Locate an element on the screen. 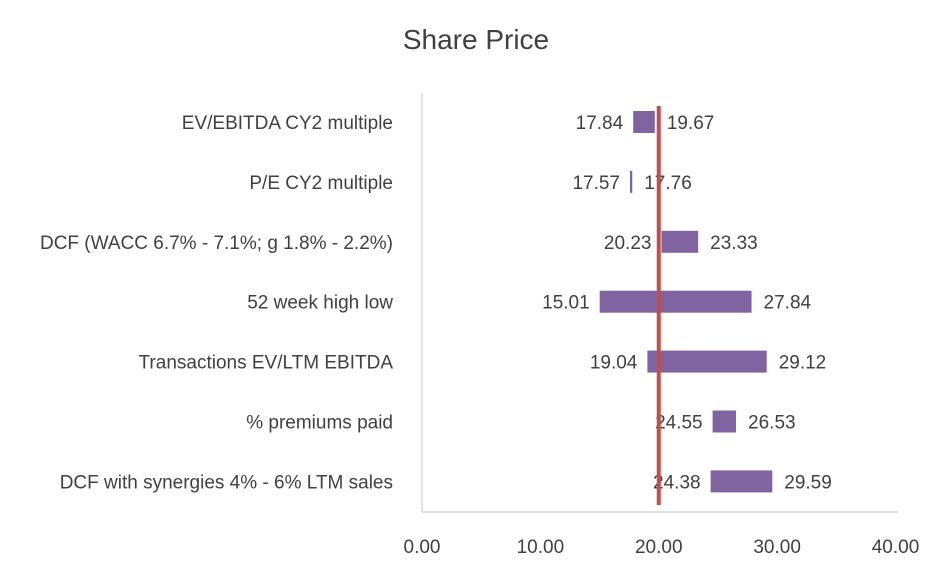 The width and height of the screenshot is (948, 577). low-value-label: 19.04 is located at coordinates (614, 363).